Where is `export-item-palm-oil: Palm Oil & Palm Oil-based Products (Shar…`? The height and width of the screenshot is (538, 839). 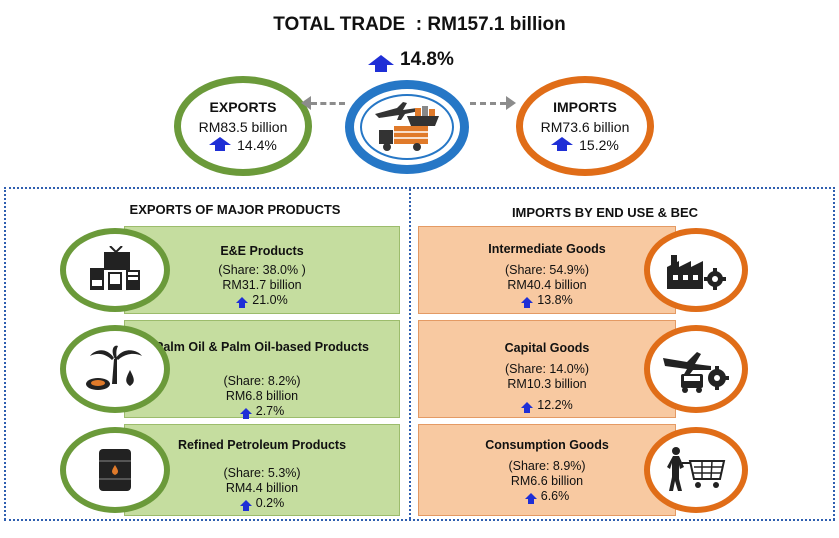 export-item-palm-oil: Palm Oil & Palm Oil-based Products (Shar… is located at coordinates (262, 369).